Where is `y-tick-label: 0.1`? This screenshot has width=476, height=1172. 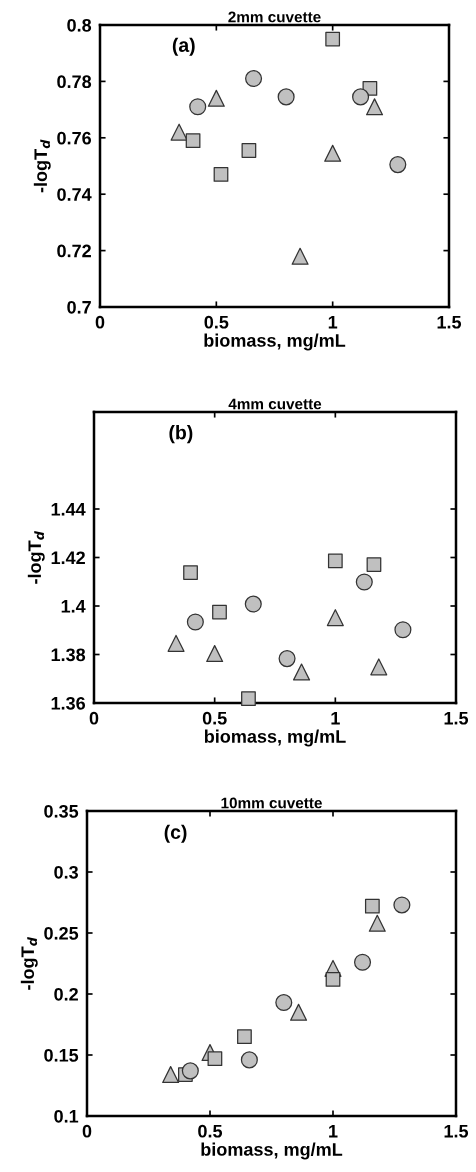 y-tick-label: 0.1 is located at coordinates (66, 1116).